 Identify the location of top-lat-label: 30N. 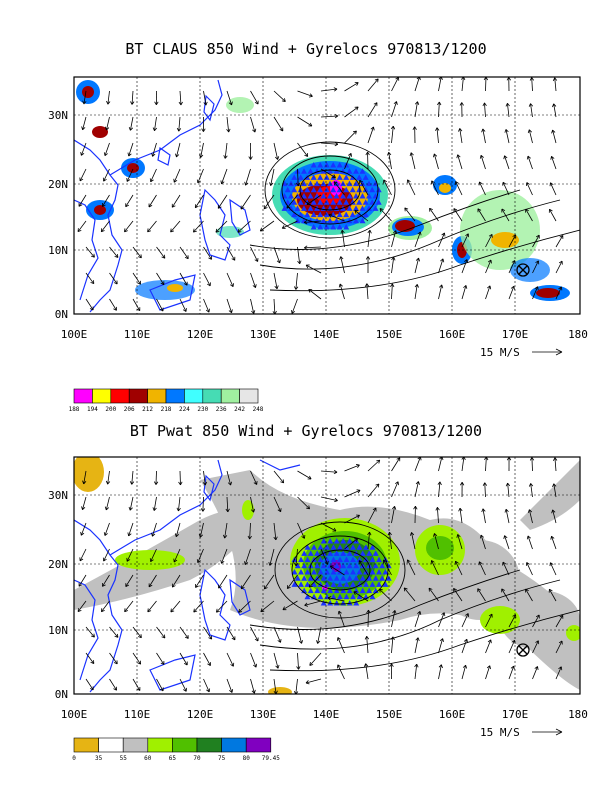
(58, 115).